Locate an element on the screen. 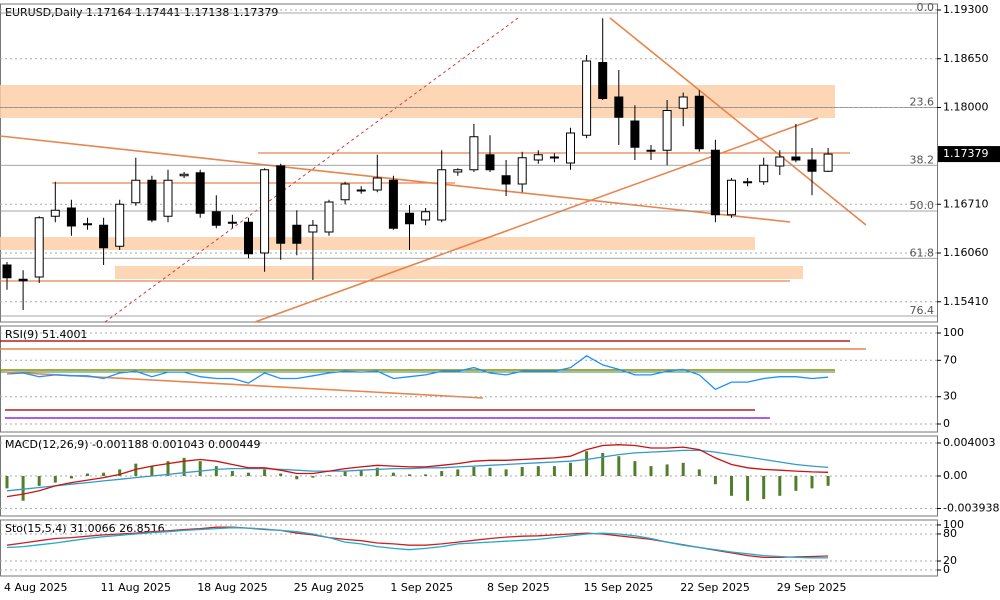 The height and width of the screenshot is (600, 1000). x-tick-label: 11 Aug 2025 is located at coordinates (136, 587).